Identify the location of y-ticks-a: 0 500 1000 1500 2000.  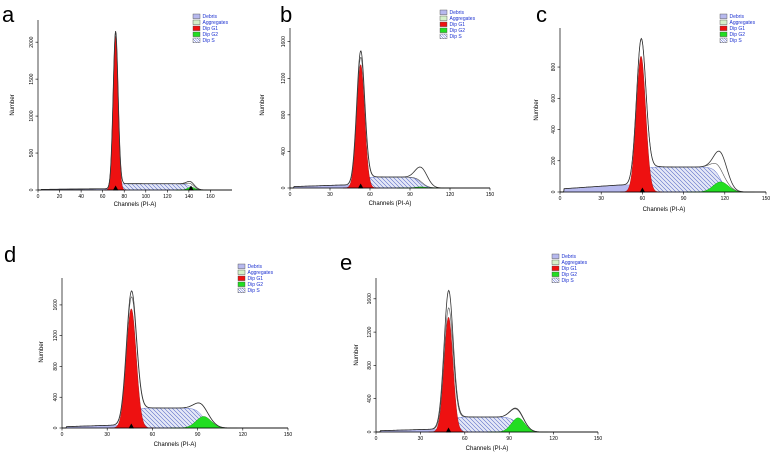
(33, 113).